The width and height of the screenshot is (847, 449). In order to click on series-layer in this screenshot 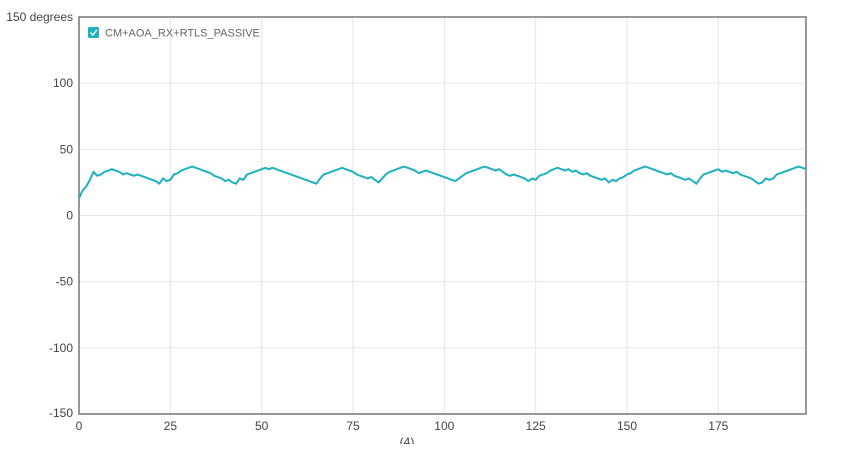, I will do `click(442, 182)`.